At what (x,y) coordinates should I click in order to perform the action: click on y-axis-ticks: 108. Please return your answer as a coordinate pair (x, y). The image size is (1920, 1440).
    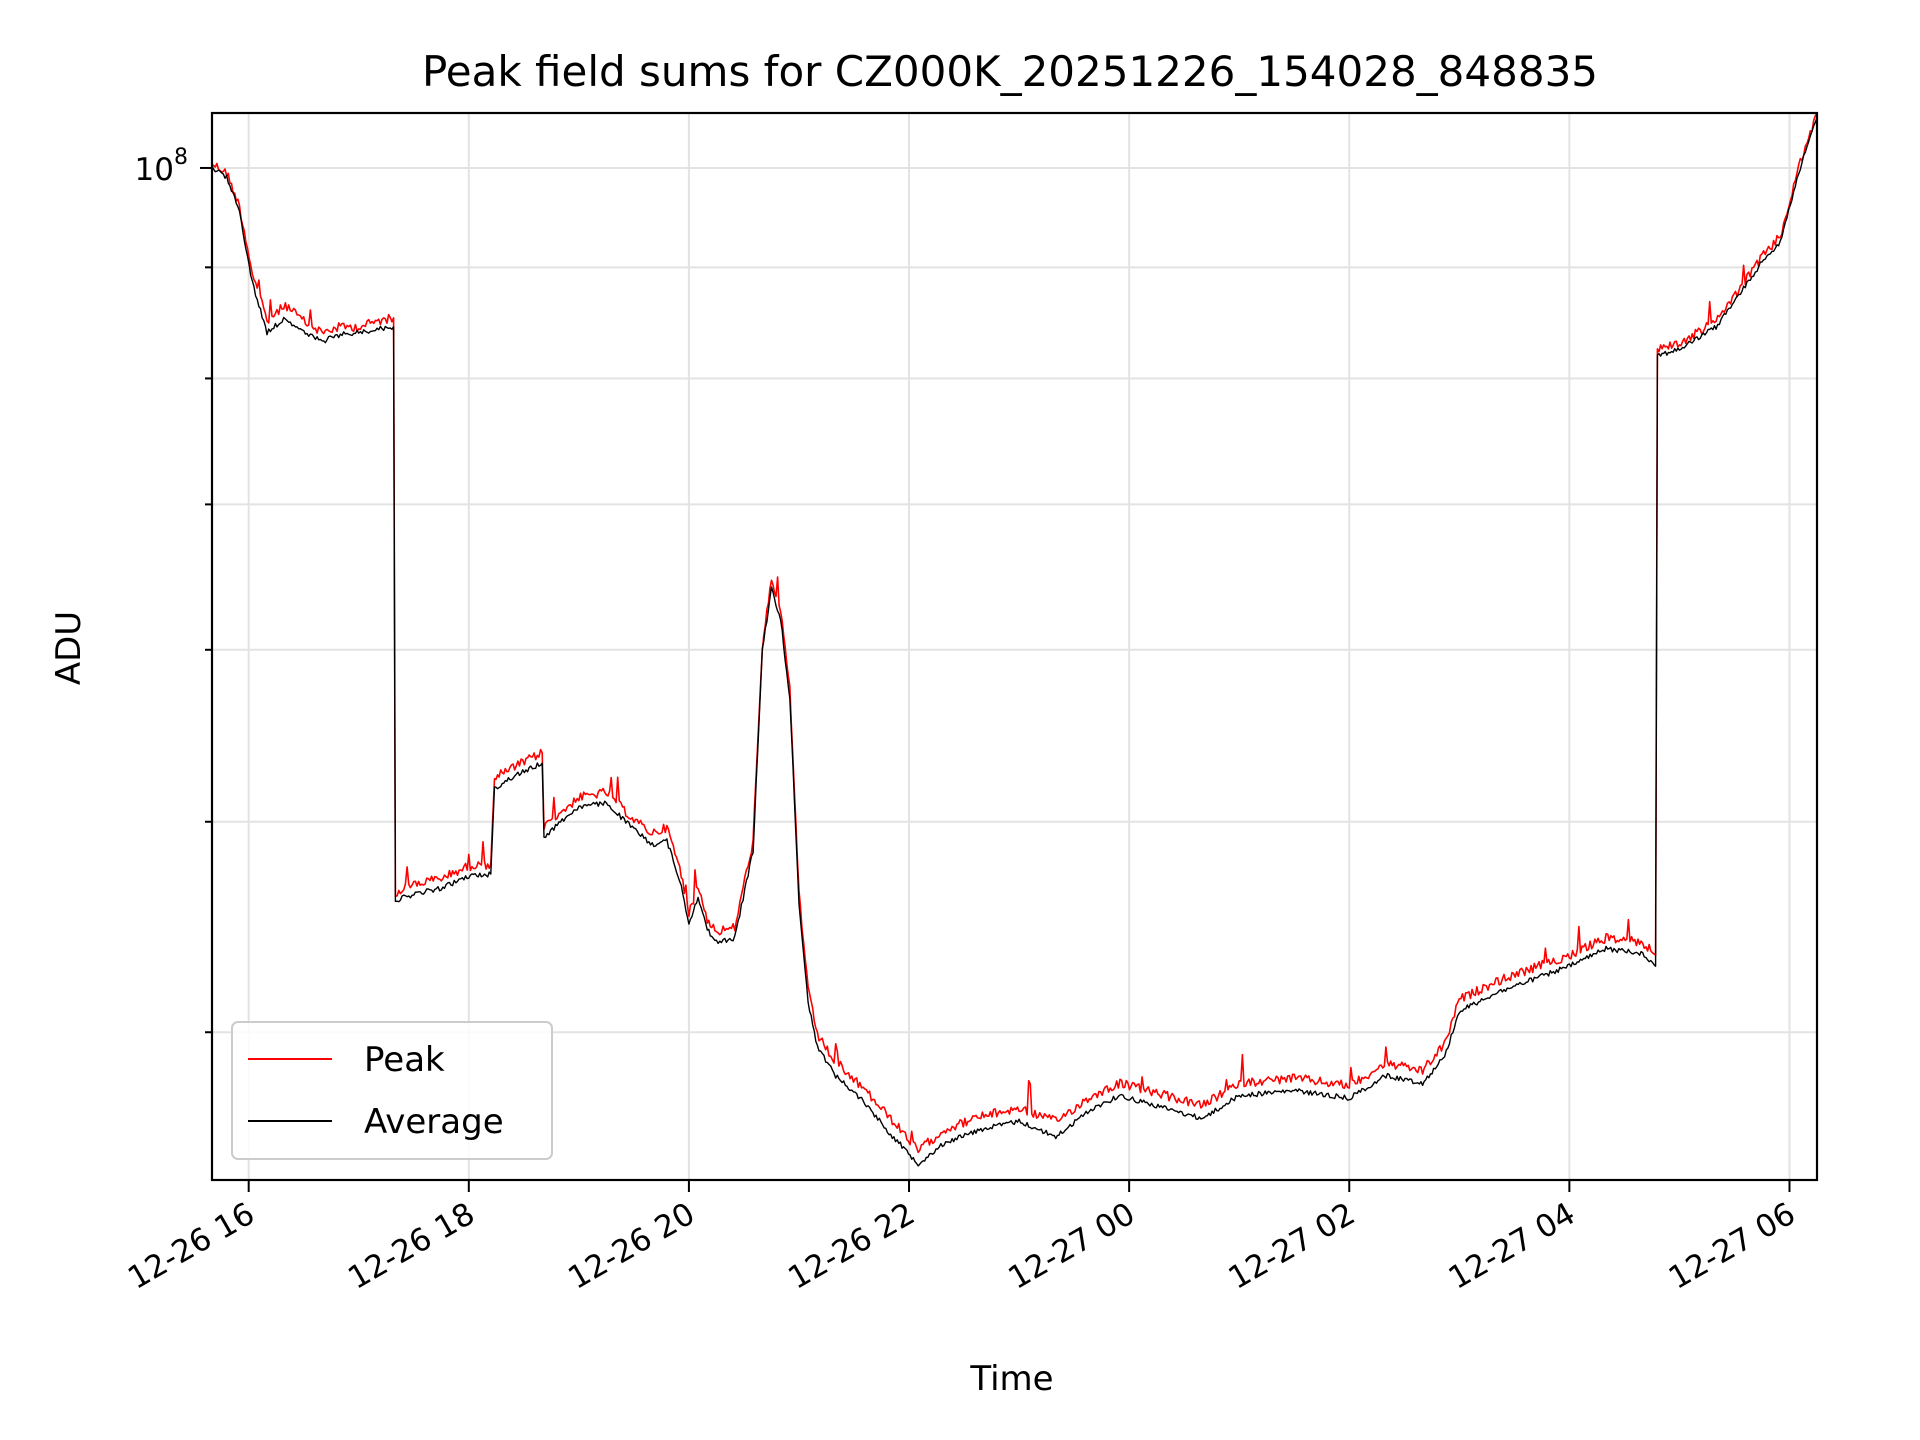
    Looking at the image, I should click on (173, 589).